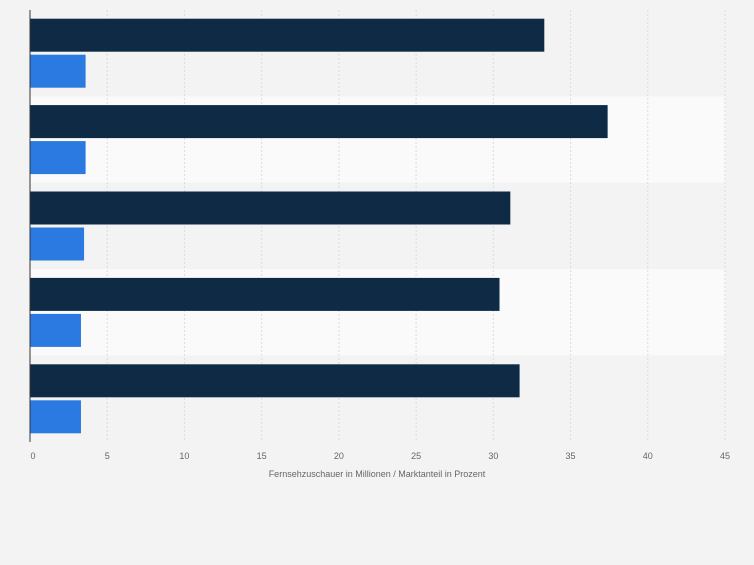 Image resolution: width=754 pixels, height=565 pixels. What do you see at coordinates (262, 456) in the screenshot?
I see `x-tick-label: 15` at bounding box center [262, 456].